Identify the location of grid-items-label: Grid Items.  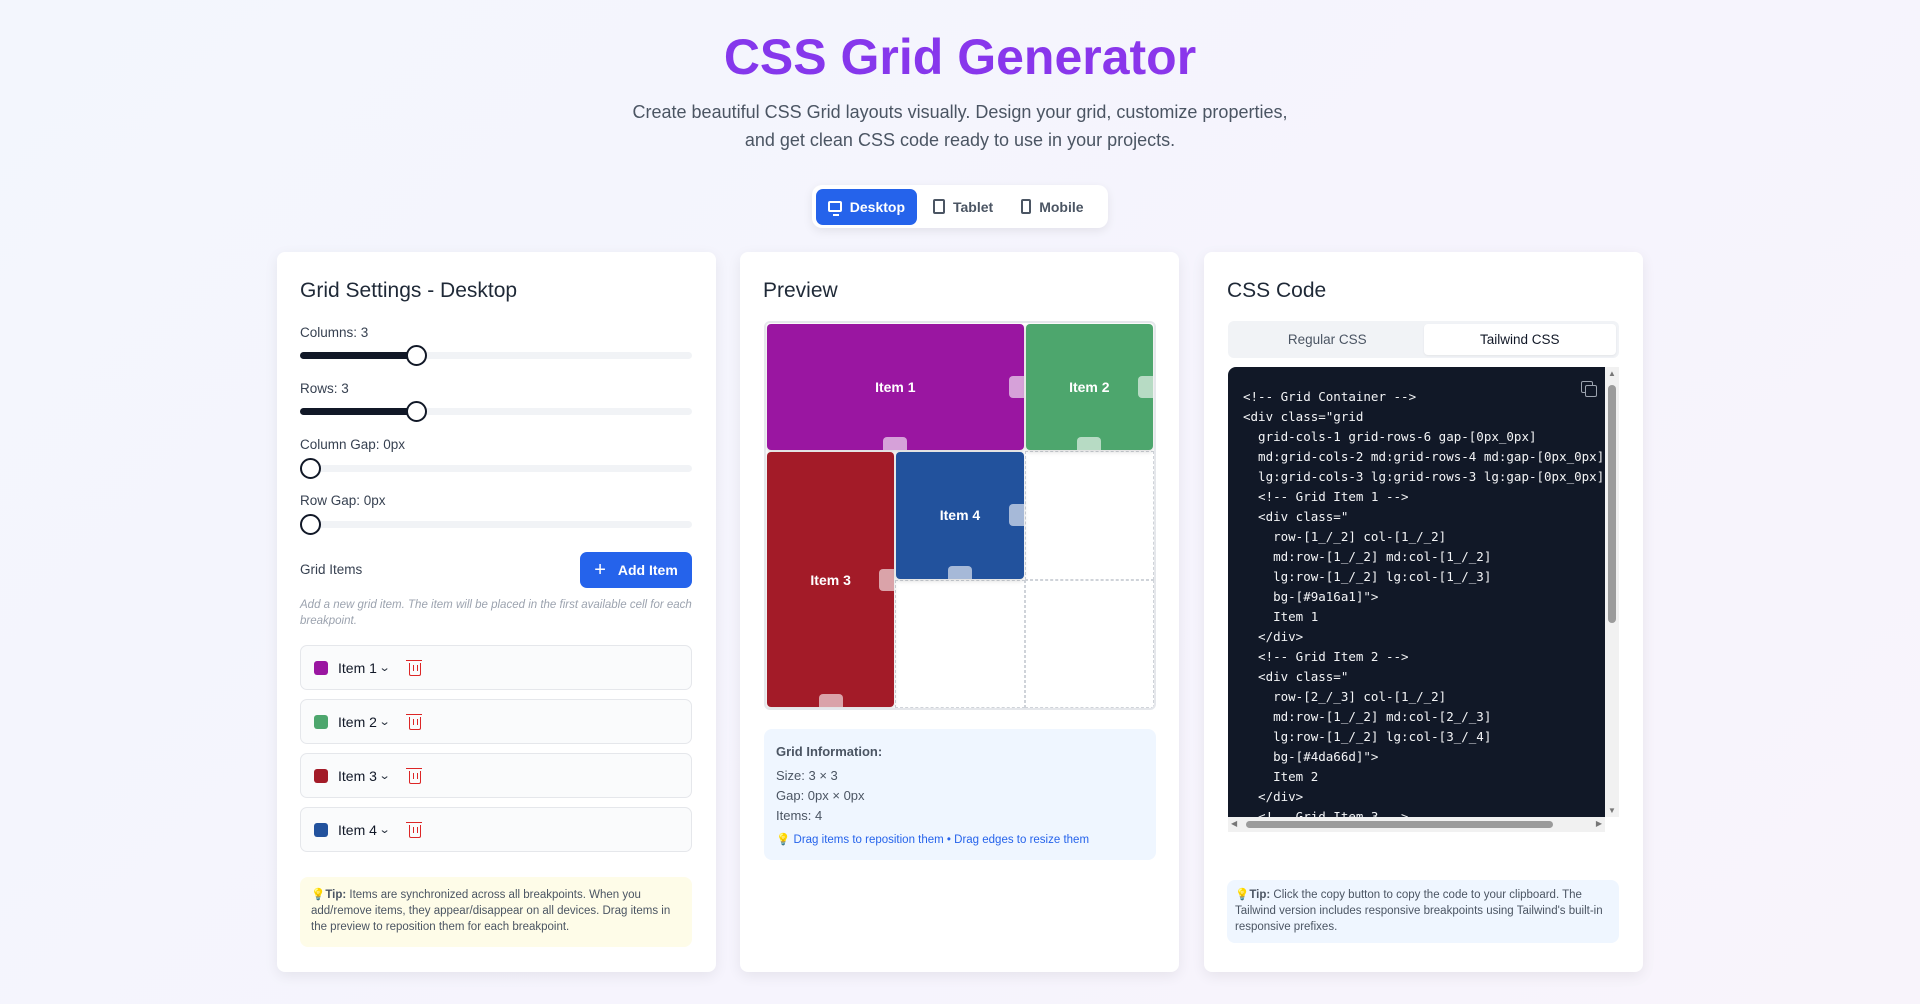
(331, 569).